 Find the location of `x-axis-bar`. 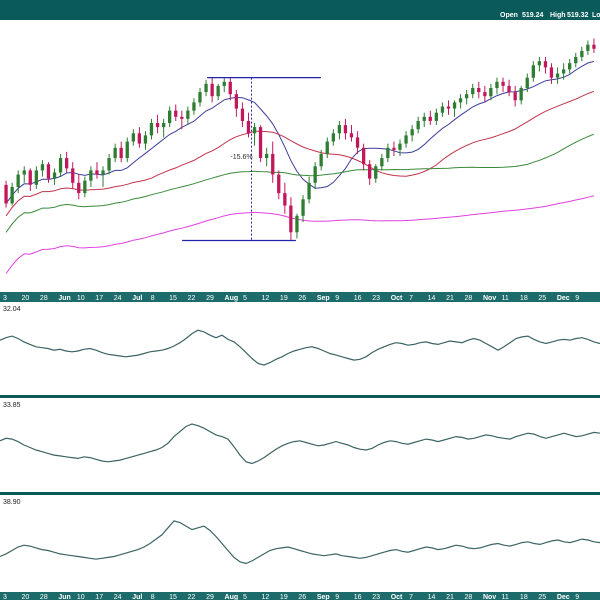

x-axis-bar is located at coordinates (300, 297).